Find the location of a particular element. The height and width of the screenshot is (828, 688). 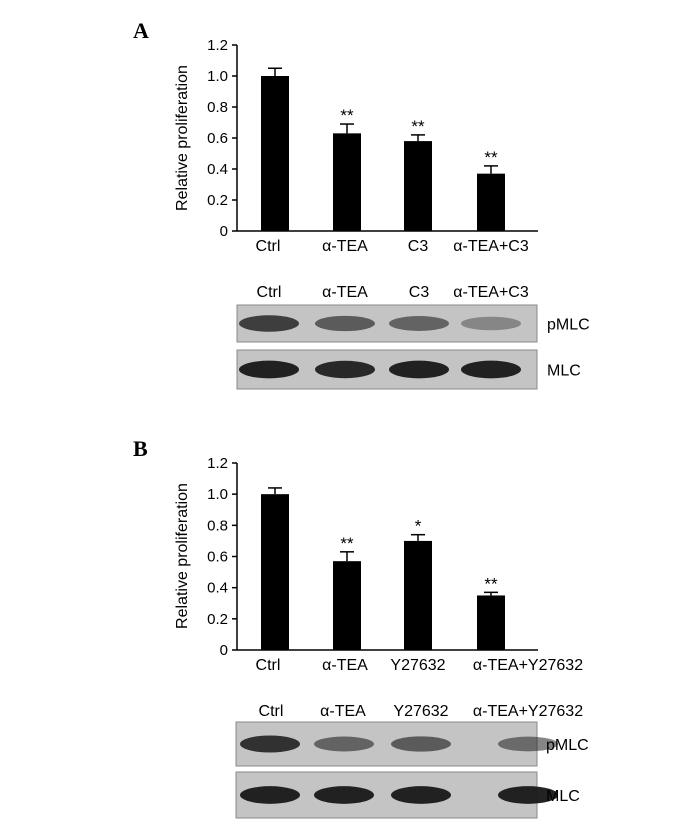

panel-letter: A is located at coordinates (141, 30).